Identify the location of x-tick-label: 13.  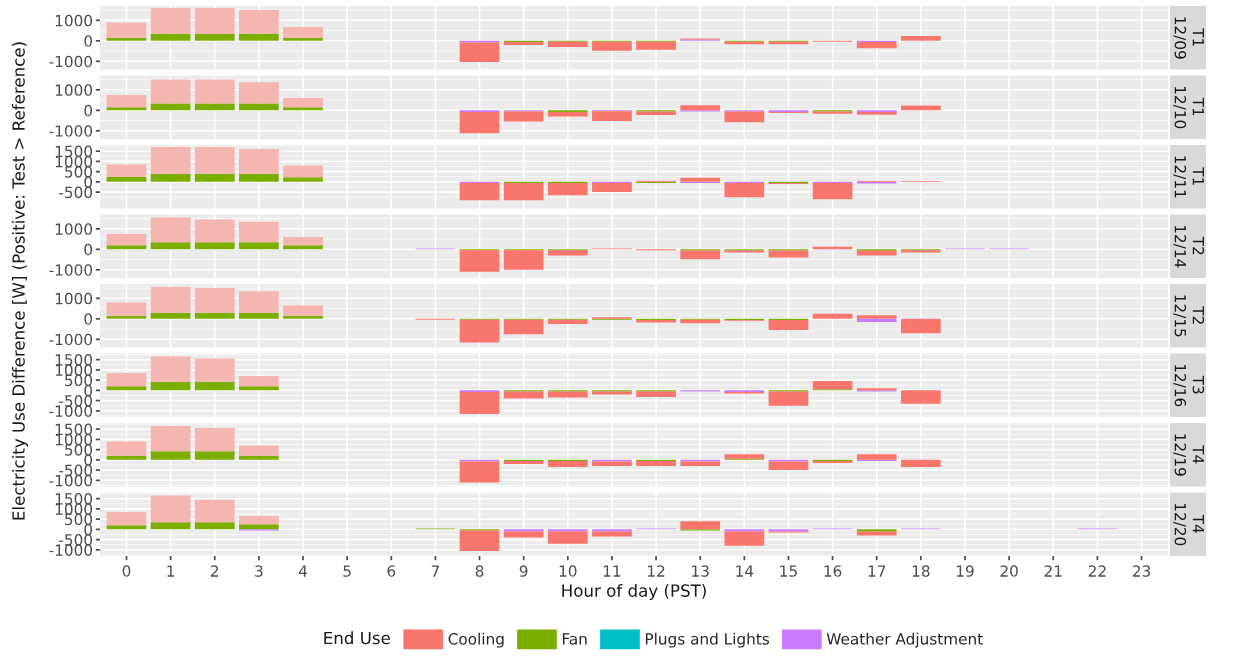
(700, 571).